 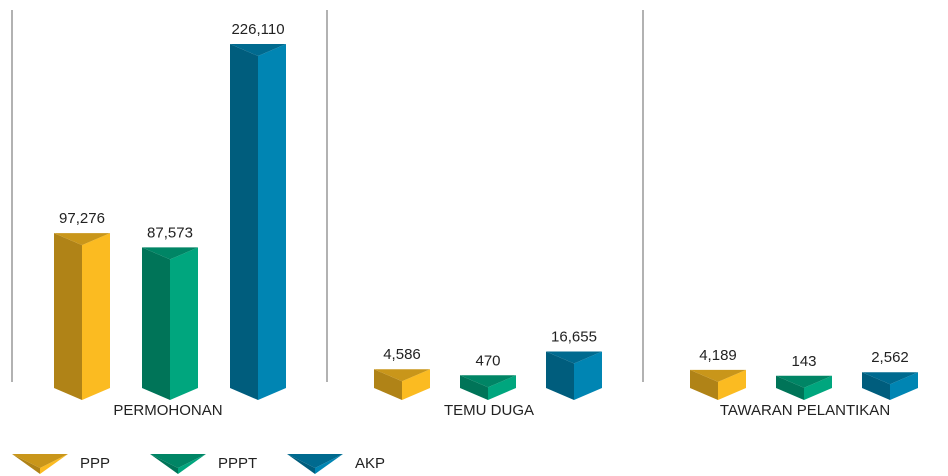 I want to click on value-label: 2,562, so click(x=890, y=357).